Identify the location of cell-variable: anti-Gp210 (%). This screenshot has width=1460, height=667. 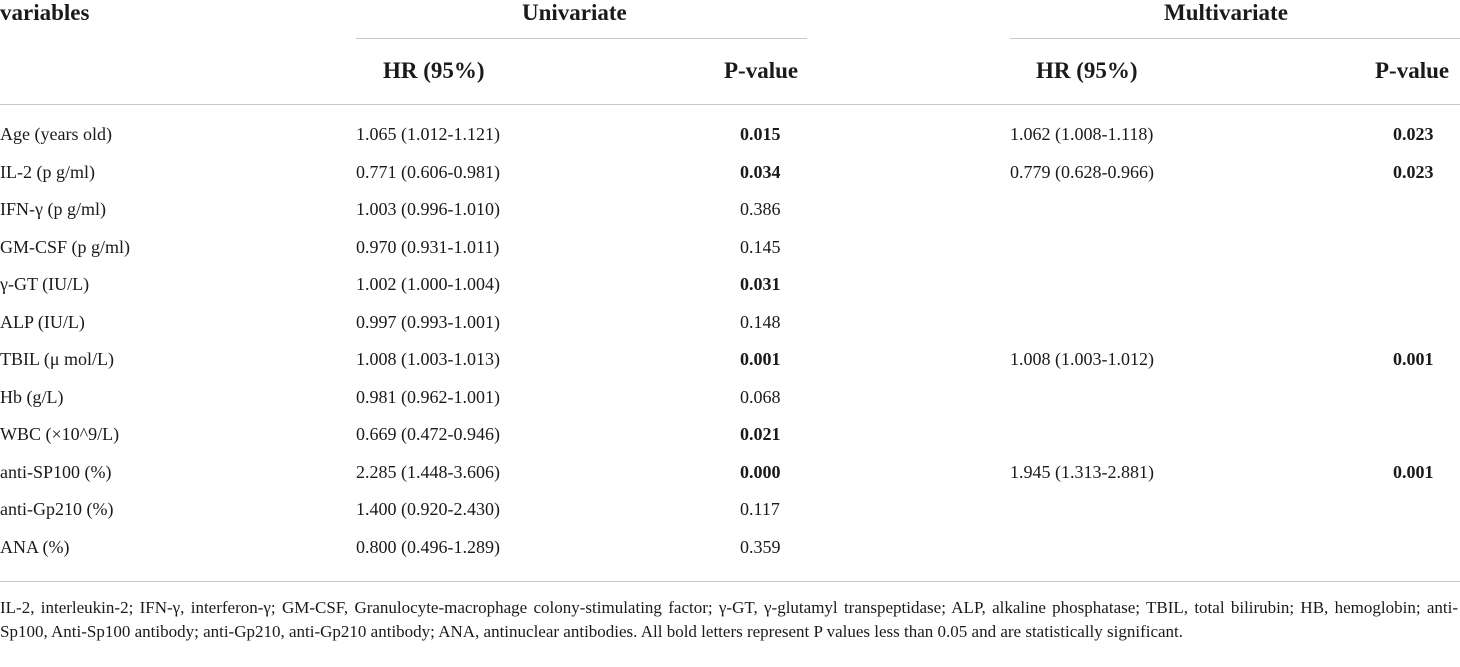
(57, 509).